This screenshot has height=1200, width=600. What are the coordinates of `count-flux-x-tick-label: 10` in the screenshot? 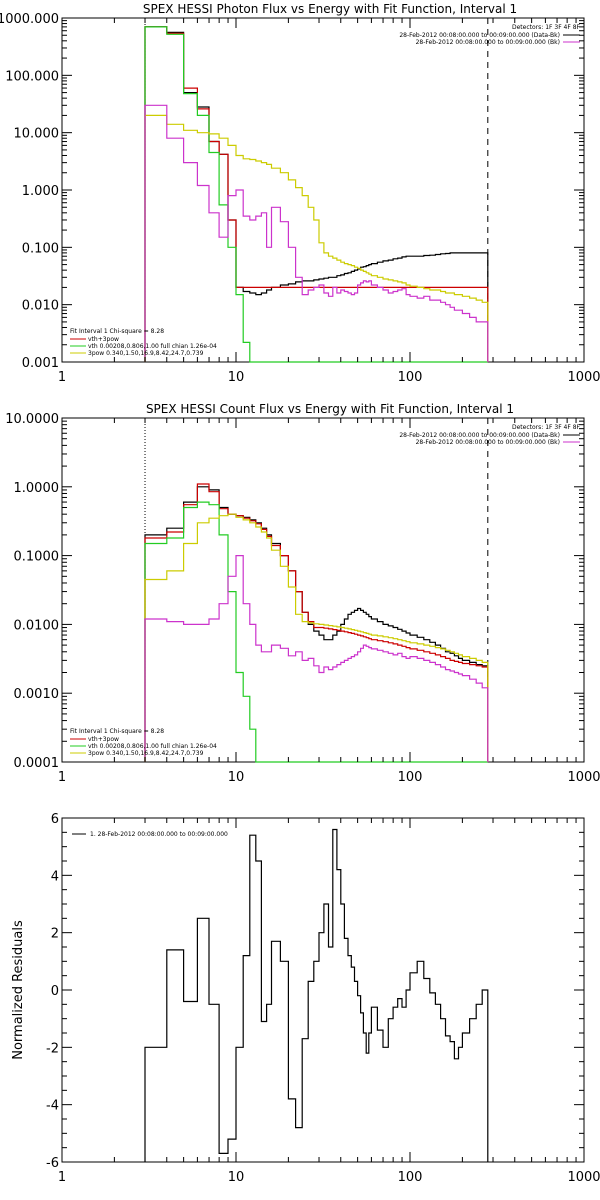 It's located at (236, 777).